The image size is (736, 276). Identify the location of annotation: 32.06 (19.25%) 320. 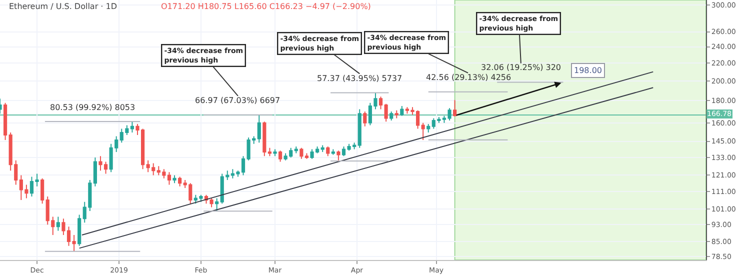
(521, 67).